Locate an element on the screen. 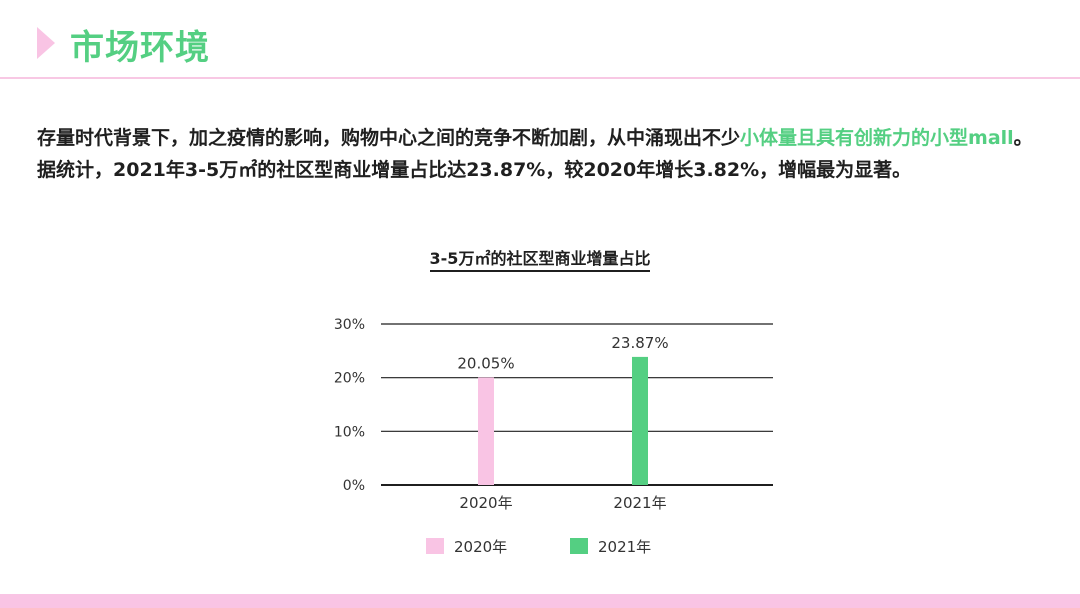 The height and width of the screenshot is (608, 1080). y-tick-label: 30% is located at coordinates (349, 325).